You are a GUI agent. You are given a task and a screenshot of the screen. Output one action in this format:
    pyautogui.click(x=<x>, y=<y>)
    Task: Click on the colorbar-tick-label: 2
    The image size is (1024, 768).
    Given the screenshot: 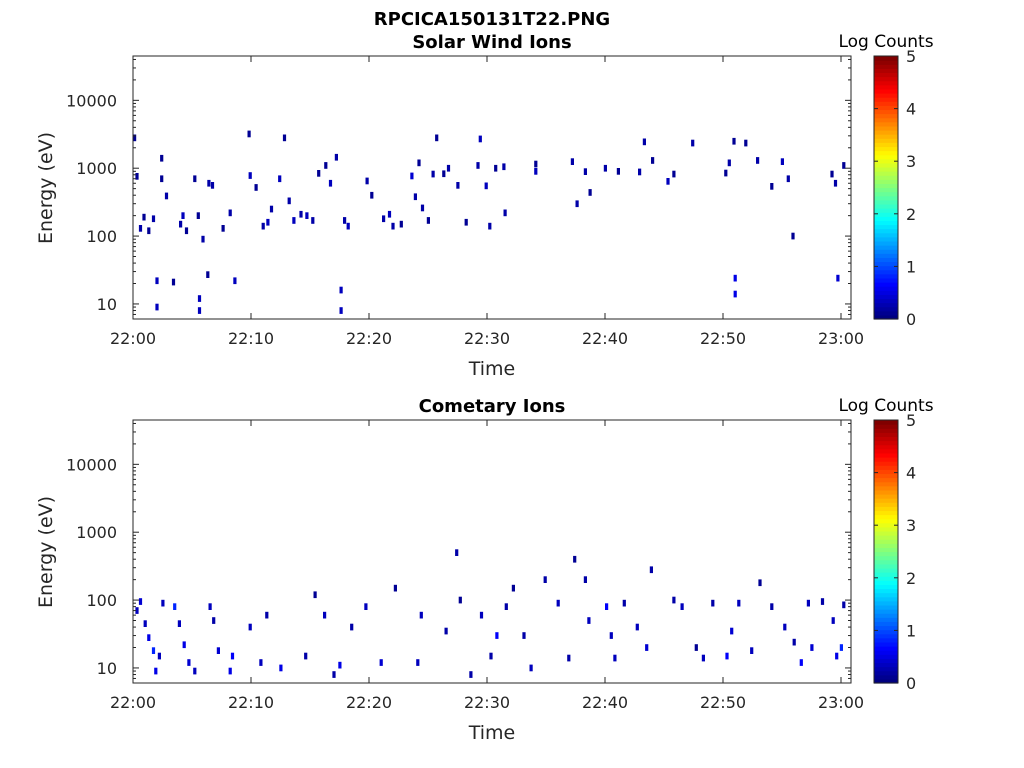 What is the action you would take?
    pyautogui.click(x=911, y=578)
    